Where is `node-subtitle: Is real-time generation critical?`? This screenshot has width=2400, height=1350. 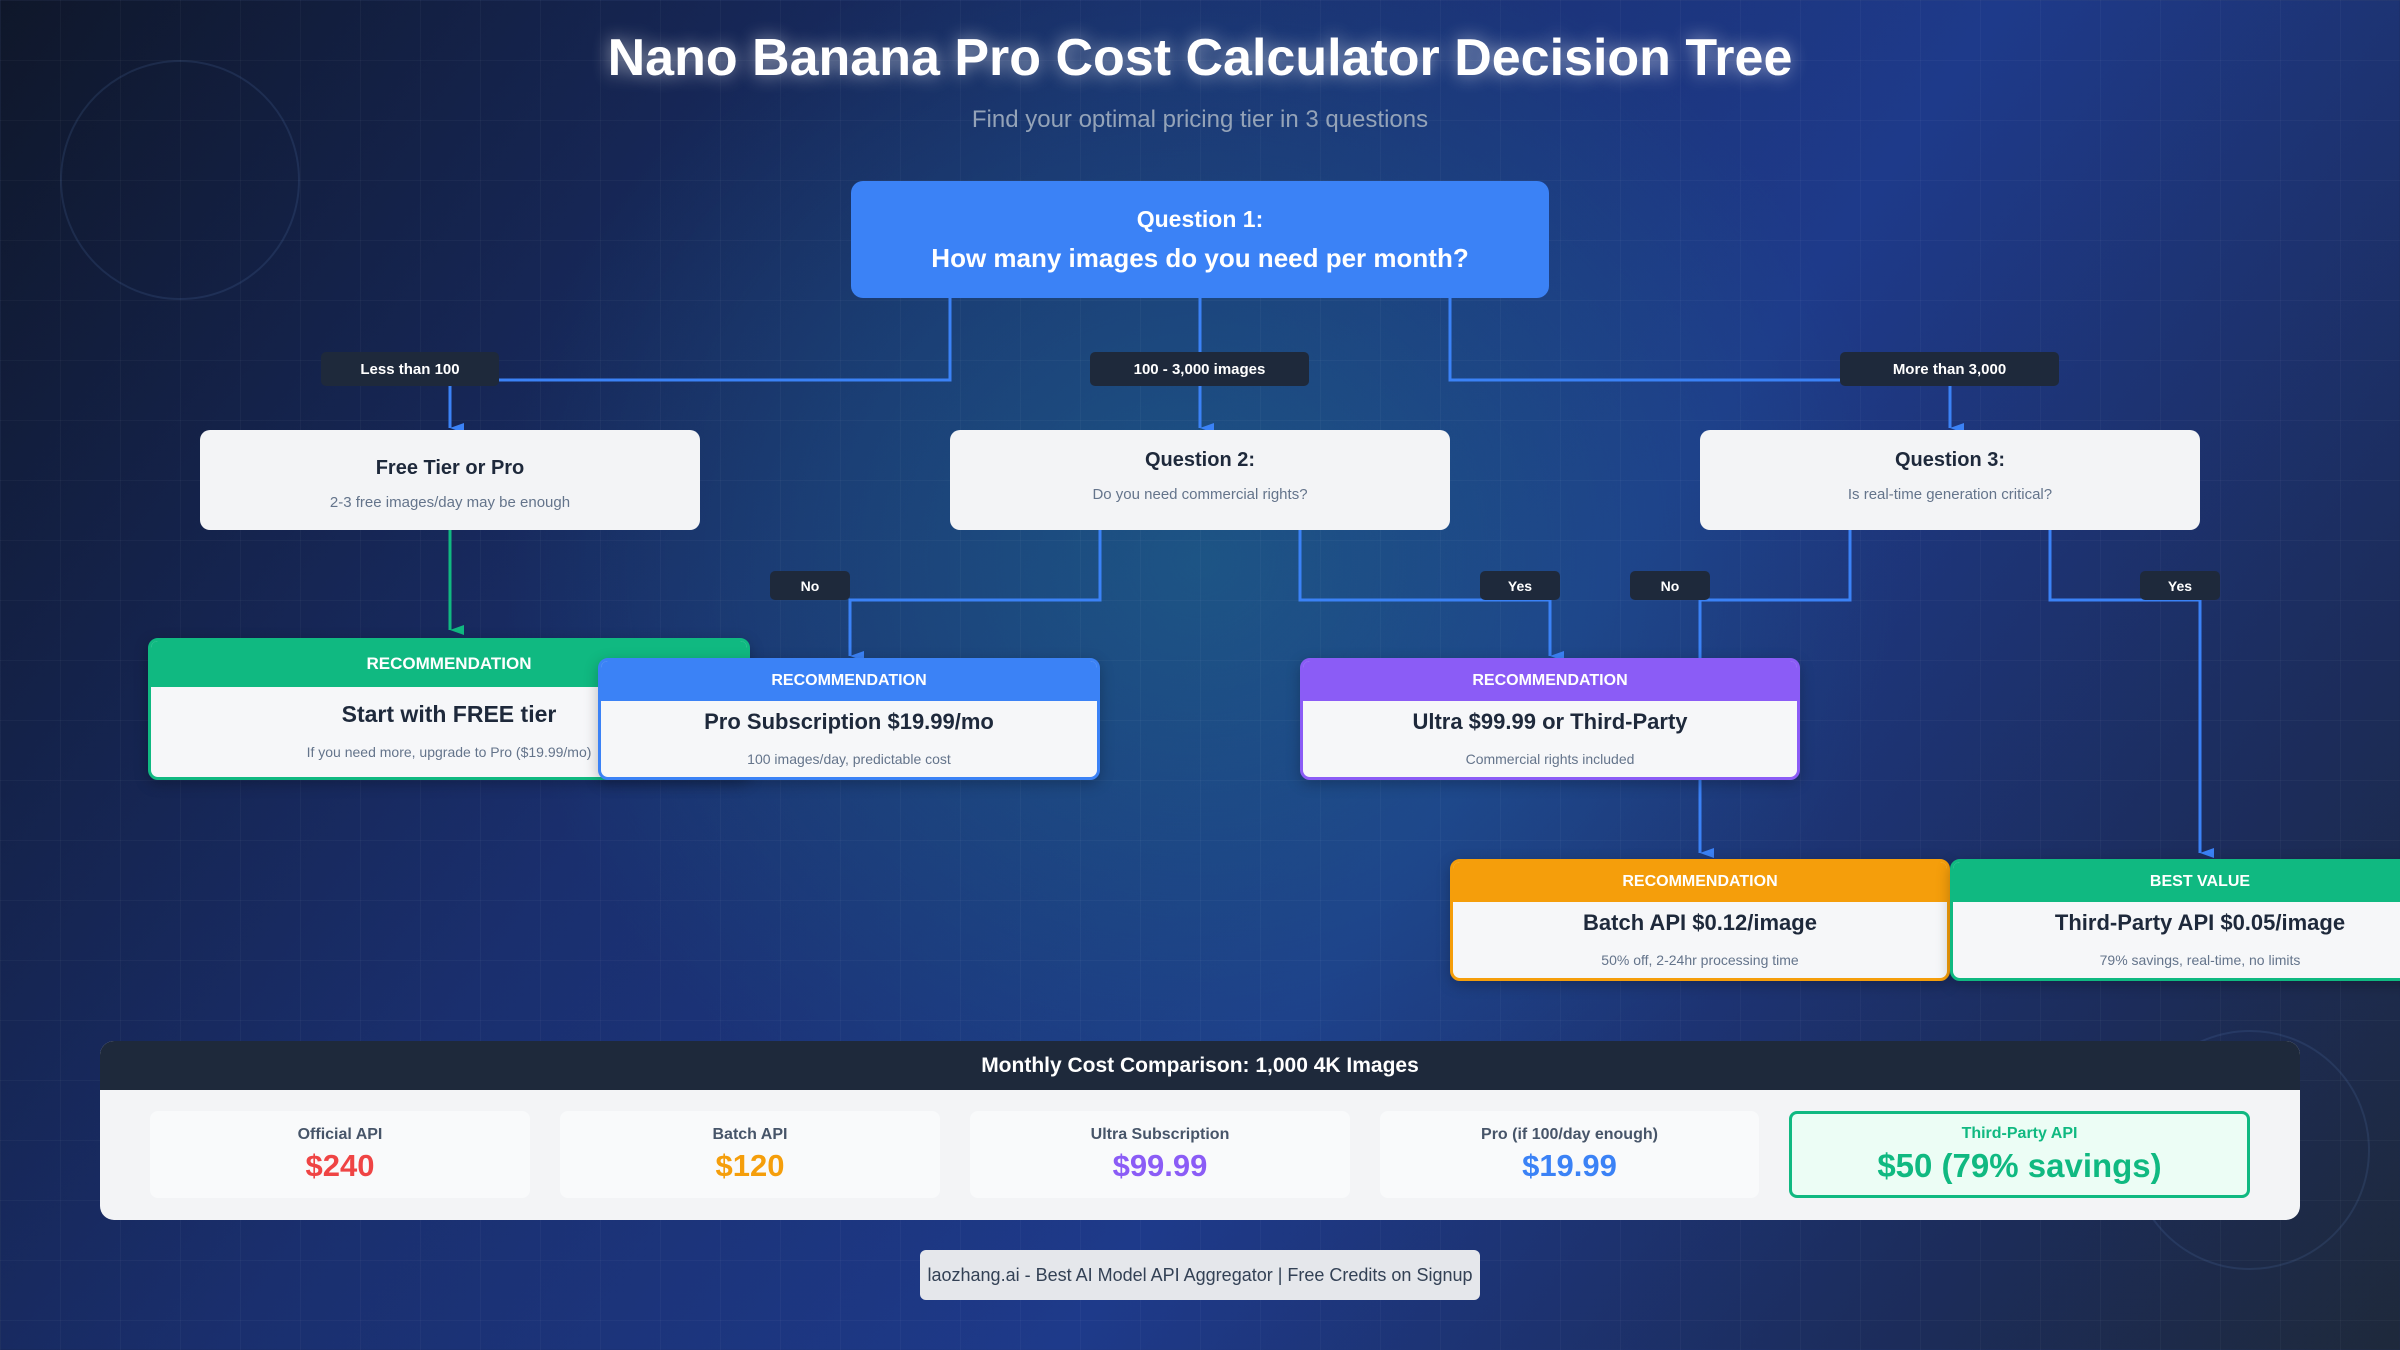 node-subtitle: Is real-time generation critical? is located at coordinates (1950, 494).